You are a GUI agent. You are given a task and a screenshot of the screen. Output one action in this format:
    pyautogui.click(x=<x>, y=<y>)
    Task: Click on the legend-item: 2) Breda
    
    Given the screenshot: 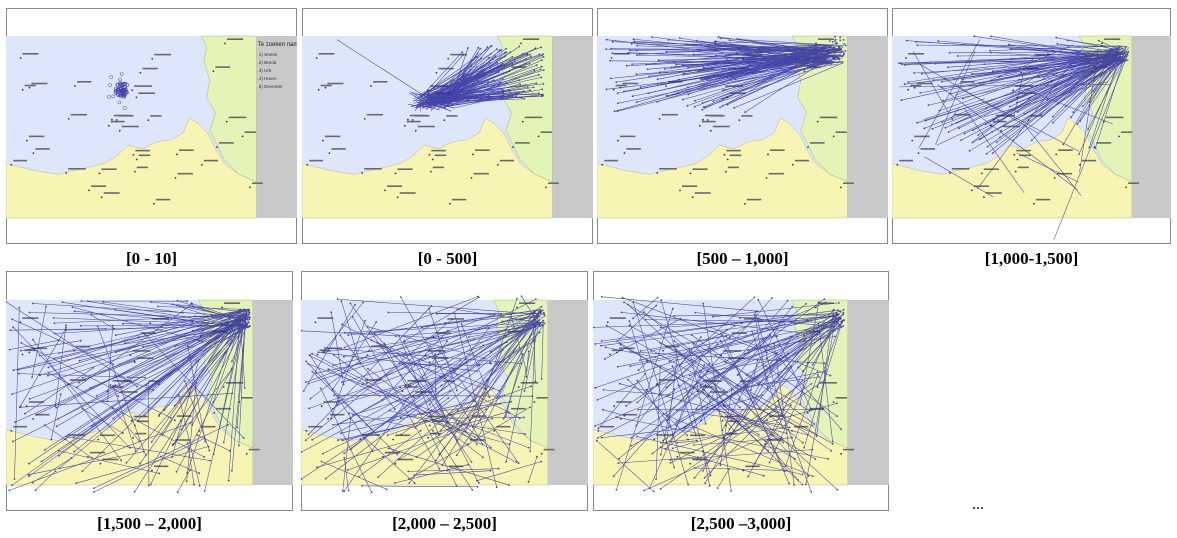 What is the action you would take?
    pyautogui.click(x=268, y=62)
    